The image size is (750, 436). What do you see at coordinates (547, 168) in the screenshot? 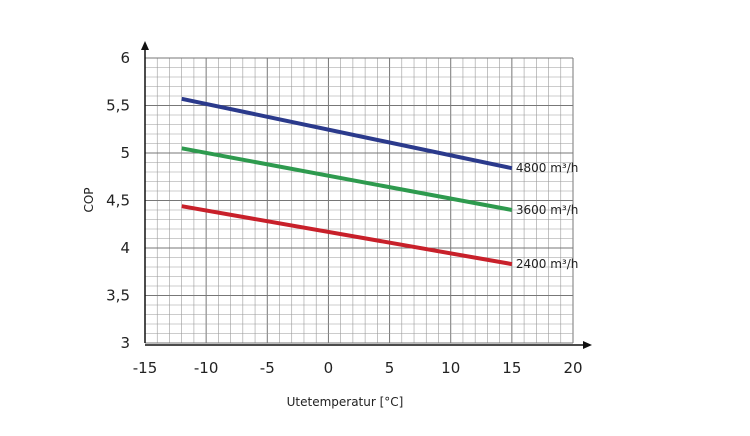
I see `series-label-1: 4800 m³/h` at bounding box center [547, 168].